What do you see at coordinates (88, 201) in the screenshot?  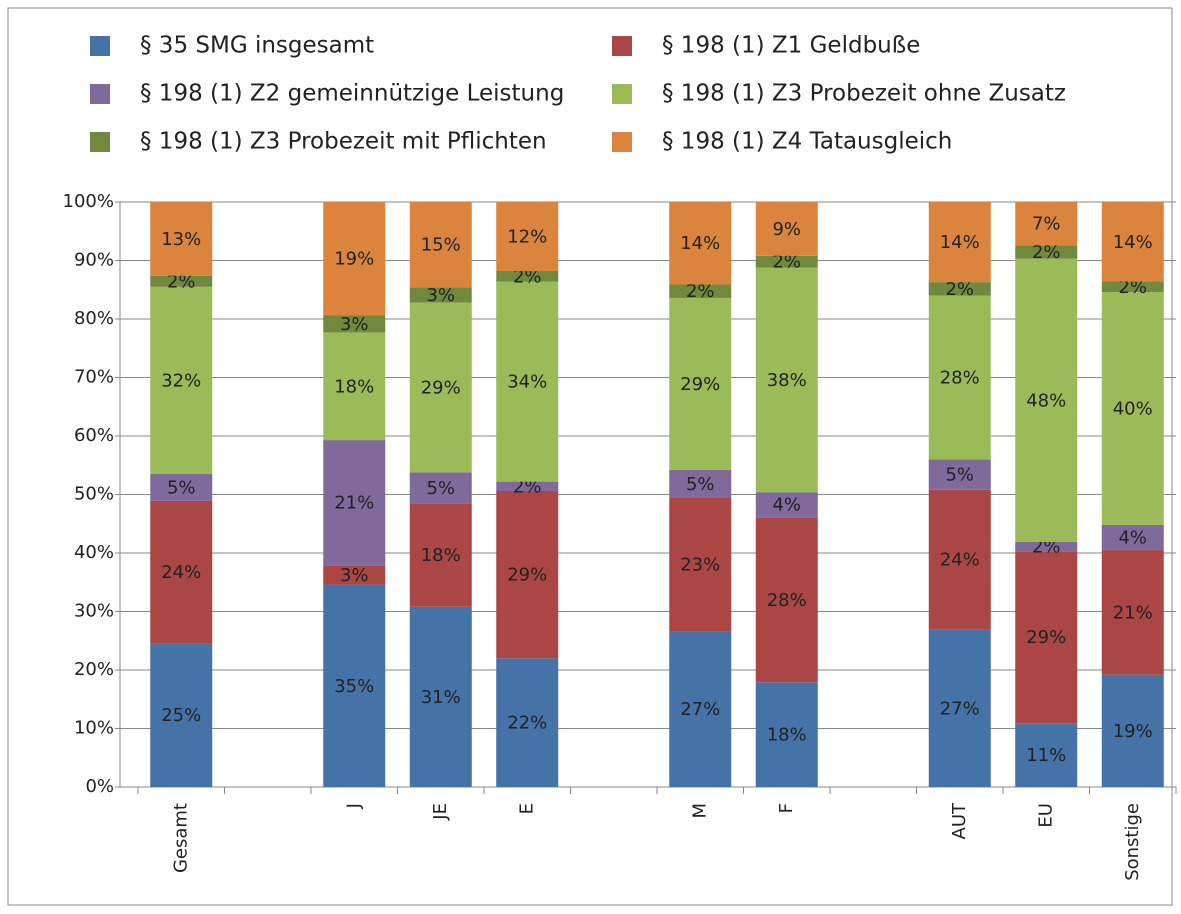 I see `y-tick-label: 100%` at bounding box center [88, 201].